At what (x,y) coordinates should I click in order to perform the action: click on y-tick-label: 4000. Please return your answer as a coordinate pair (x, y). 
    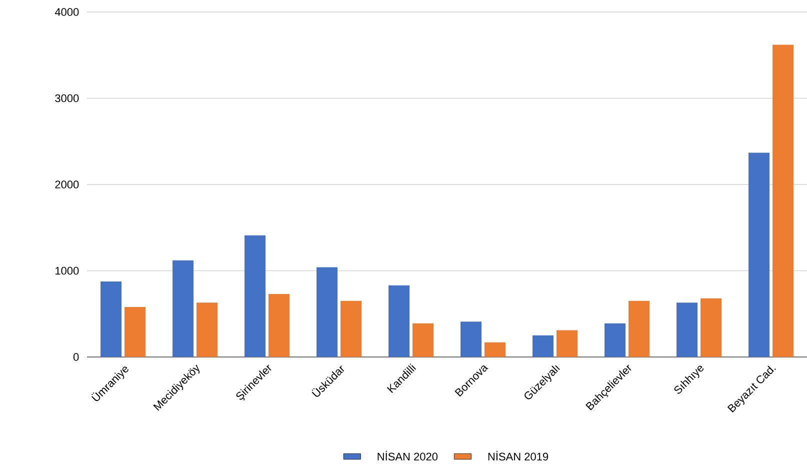
    Looking at the image, I should click on (66, 12).